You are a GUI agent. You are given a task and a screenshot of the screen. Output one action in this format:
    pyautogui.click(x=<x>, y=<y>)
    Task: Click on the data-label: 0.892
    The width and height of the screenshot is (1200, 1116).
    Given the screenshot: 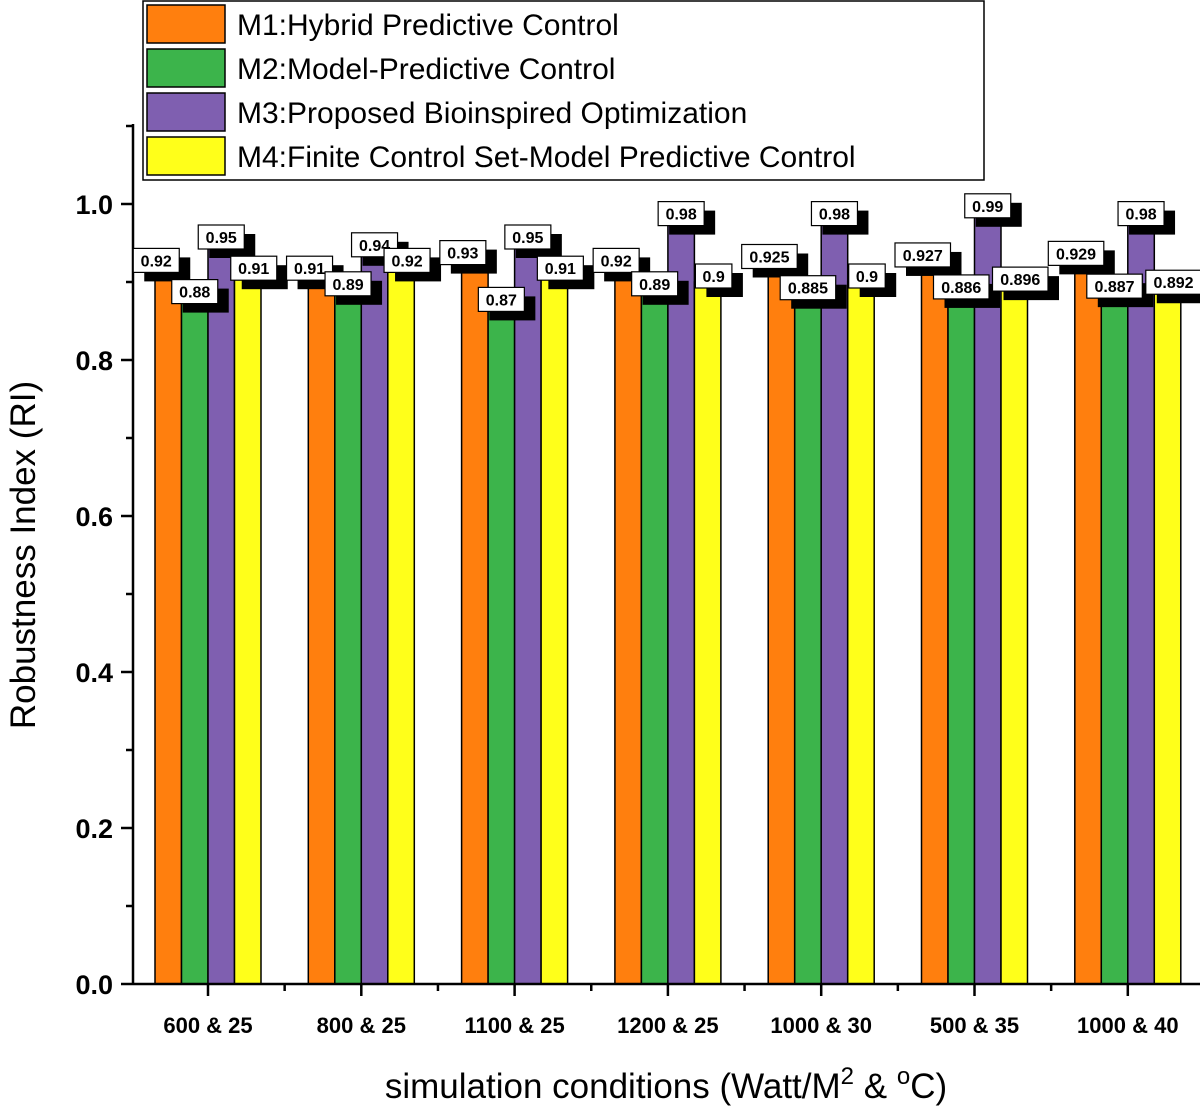 What is the action you would take?
    pyautogui.click(x=1174, y=283)
    